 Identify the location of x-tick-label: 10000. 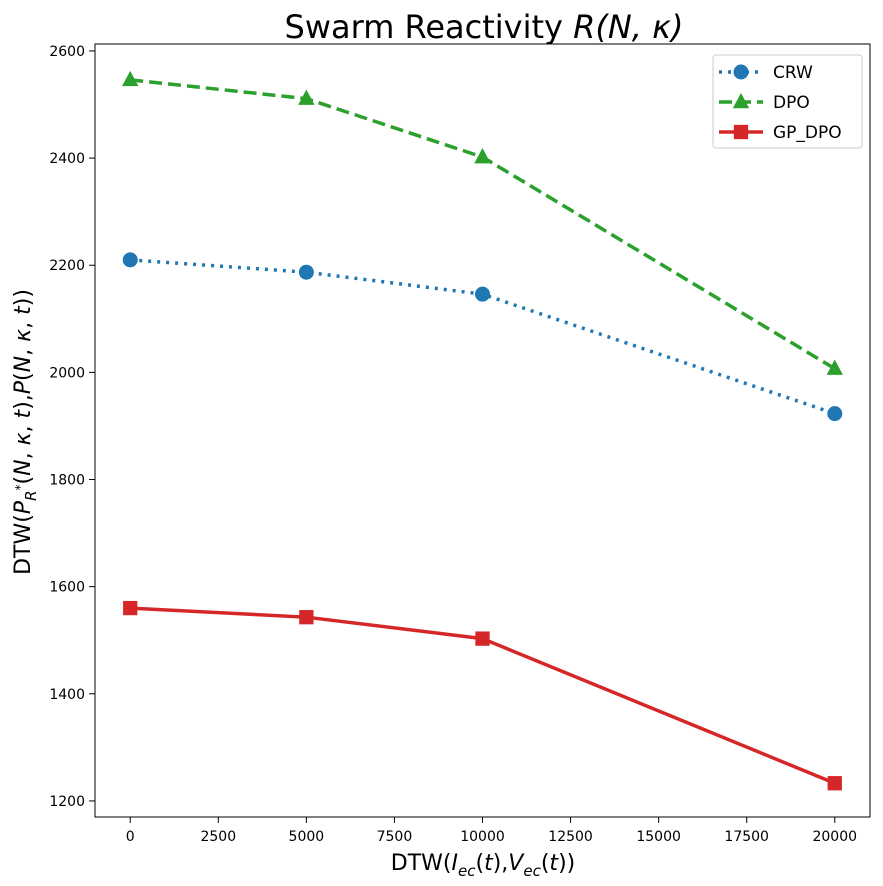
(482, 837).